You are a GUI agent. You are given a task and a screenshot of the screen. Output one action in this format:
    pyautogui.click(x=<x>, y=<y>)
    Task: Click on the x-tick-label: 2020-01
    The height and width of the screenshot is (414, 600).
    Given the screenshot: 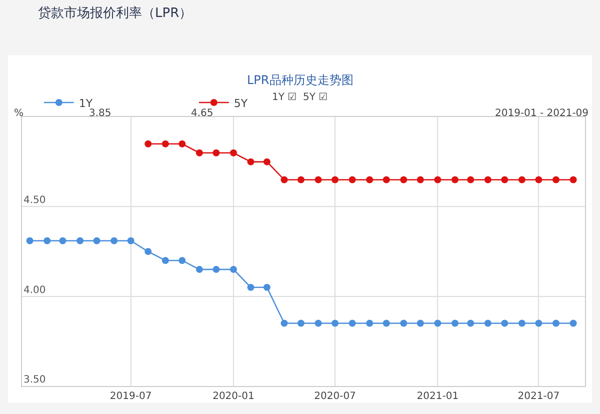 What is the action you would take?
    pyautogui.click(x=233, y=396)
    